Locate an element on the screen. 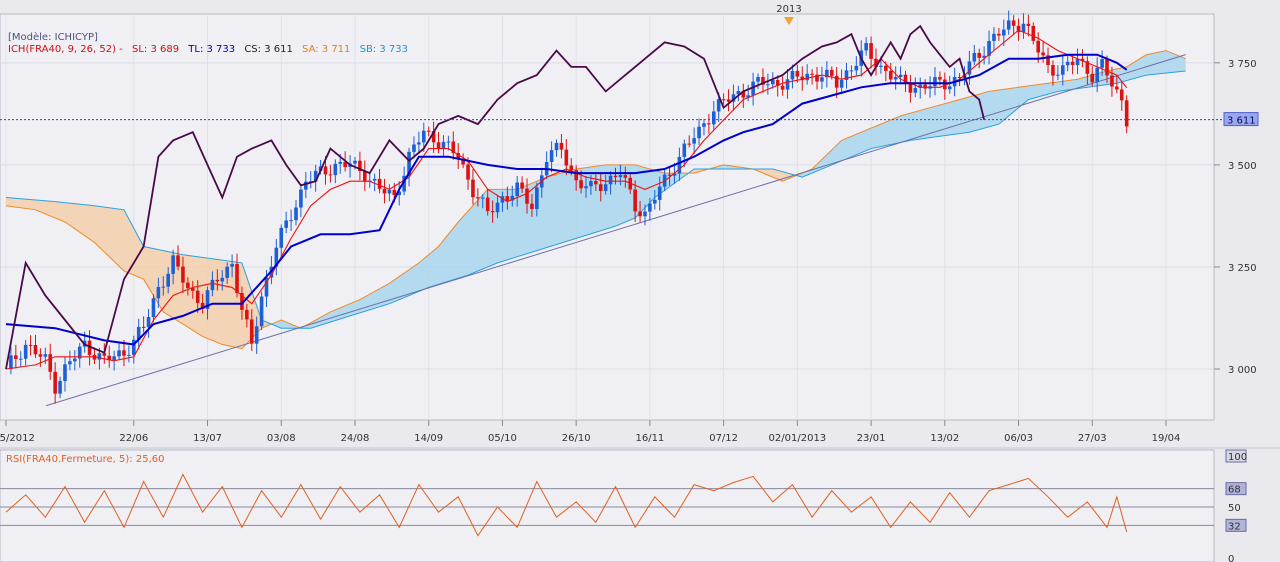 The height and width of the screenshot is (562, 1280). time-axis-label-9: 07/12 is located at coordinates (723, 438).